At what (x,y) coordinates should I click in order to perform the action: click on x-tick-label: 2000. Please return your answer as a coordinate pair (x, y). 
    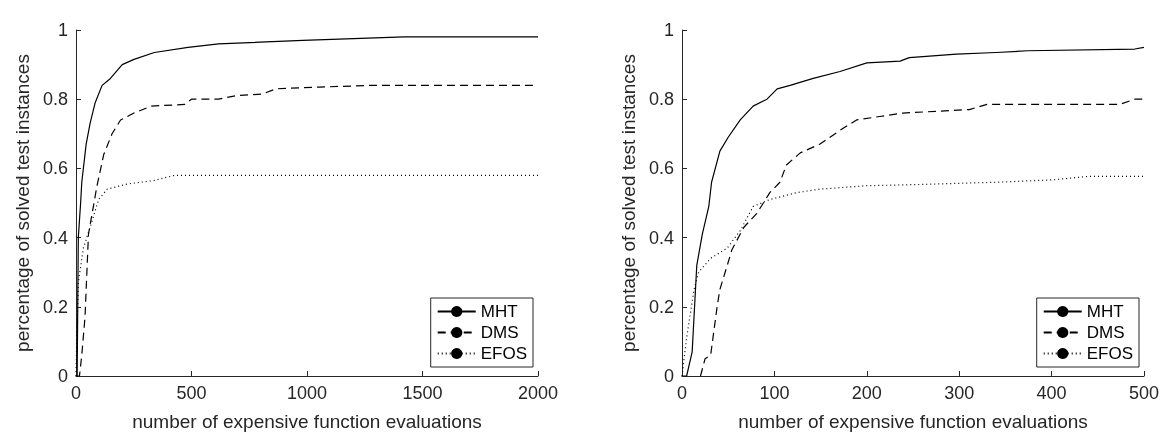
    Looking at the image, I should click on (538, 393).